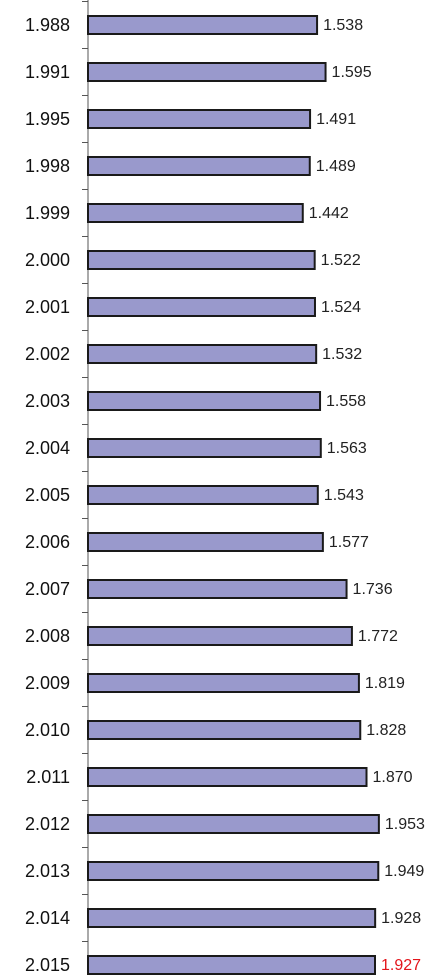 Image resolution: width=441 pixels, height=980 pixels. What do you see at coordinates (346, 401) in the screenshot?
I see `value-label: 1.558` at bounding box center [346, 401].